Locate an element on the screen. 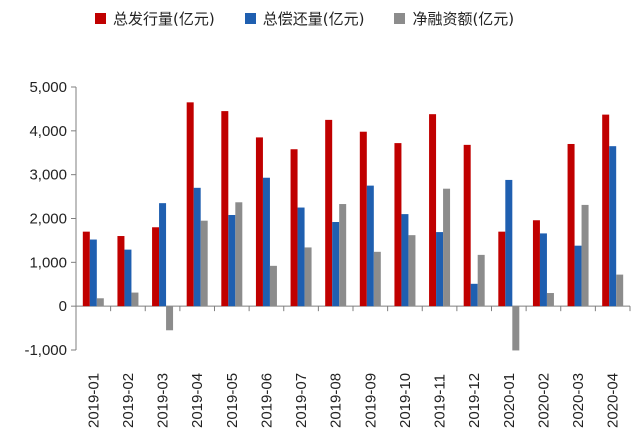 Image resolution: width=640 pixels, height=440 pixels. legend-item-repayment: 总偿还量(亿元) is located at coordinates (304, 18).